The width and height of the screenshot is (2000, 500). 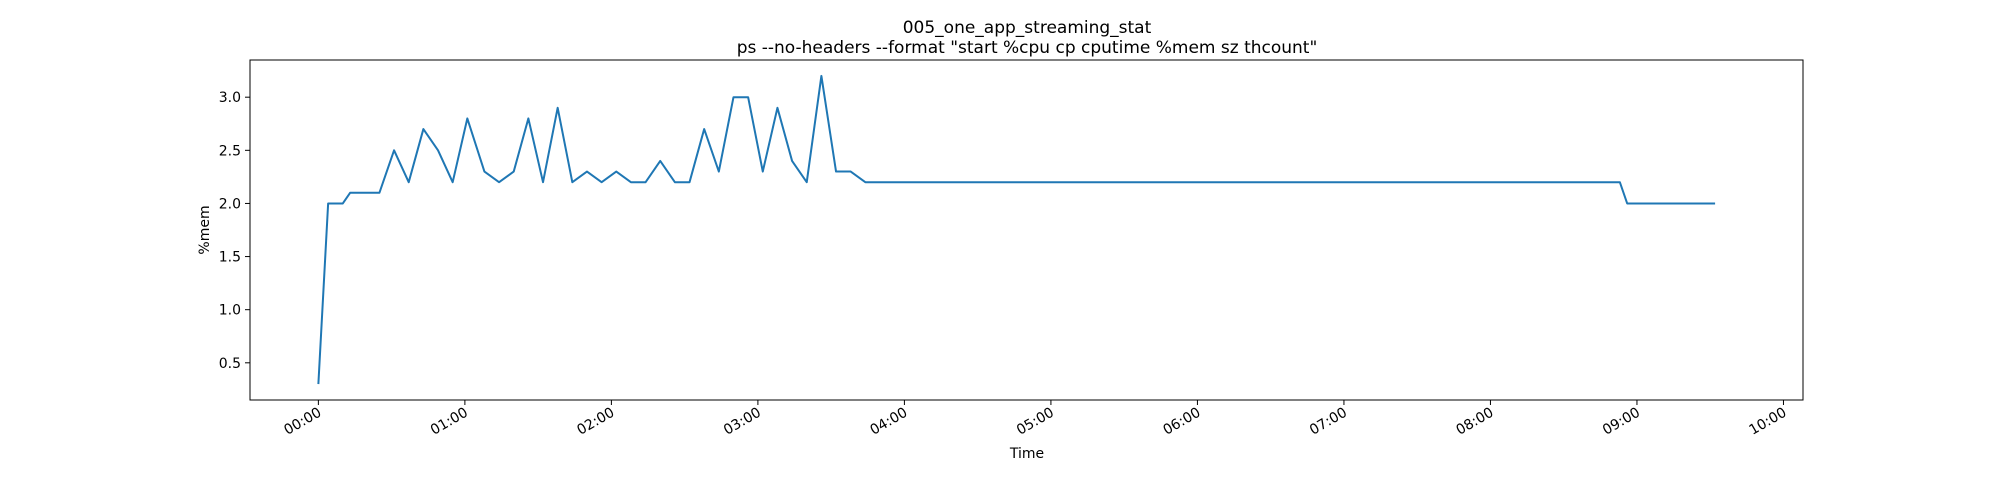 I want to click on y-tick-label: 2.0, so click(x=230, y=204).